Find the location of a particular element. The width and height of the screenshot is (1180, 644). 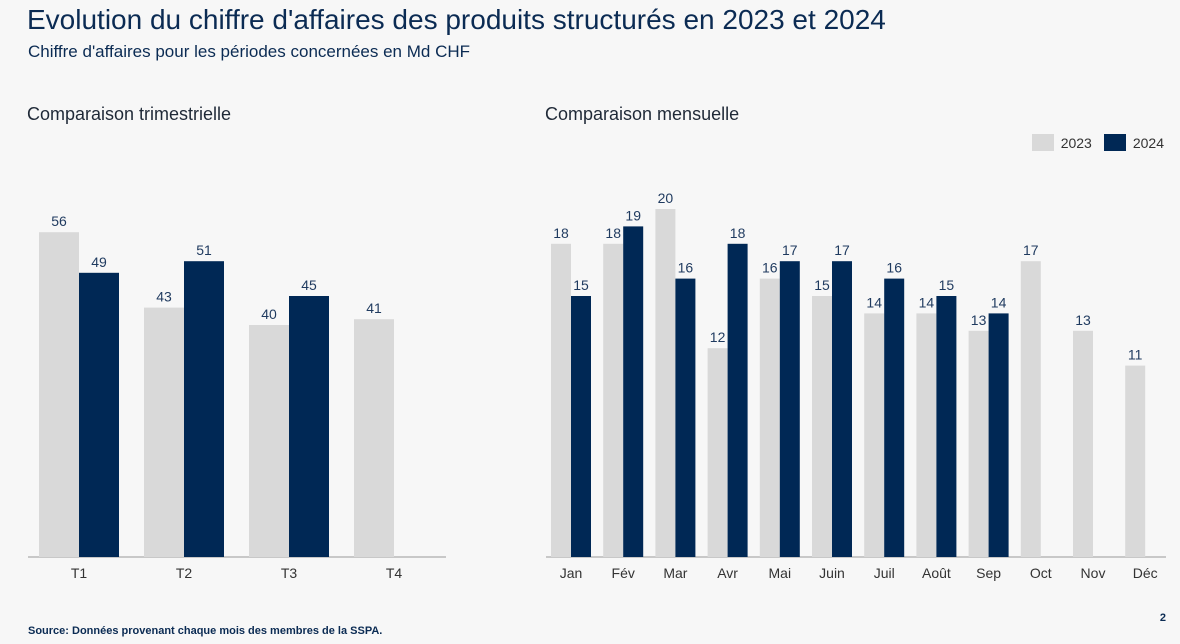

data-label-monthly-2024-0: 15 is located at coordinates (581, 285).